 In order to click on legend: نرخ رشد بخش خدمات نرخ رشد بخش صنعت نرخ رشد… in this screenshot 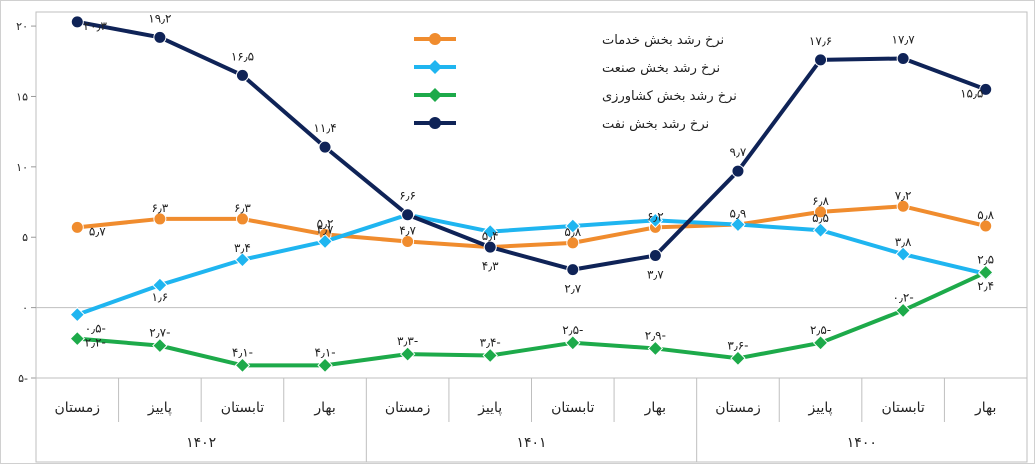, I will do `click(575, 82)`.